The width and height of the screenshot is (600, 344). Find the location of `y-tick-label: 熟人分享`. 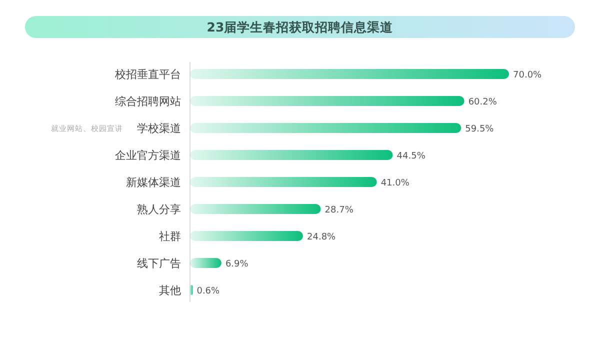

y-tick-label: 熟人分享 is located at coordinates (159, 209).